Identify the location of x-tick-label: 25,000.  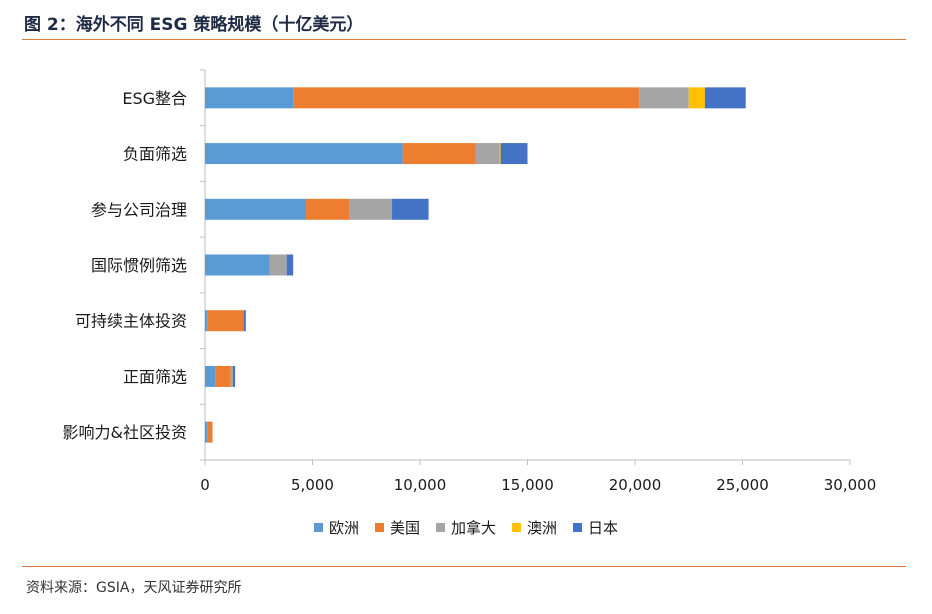
(742, 485).